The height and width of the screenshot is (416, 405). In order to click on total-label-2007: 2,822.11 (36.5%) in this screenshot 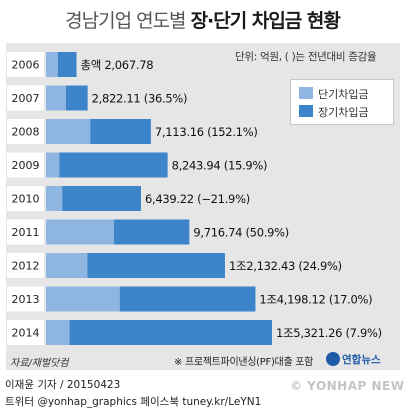, I will do `click(140, 99)`.